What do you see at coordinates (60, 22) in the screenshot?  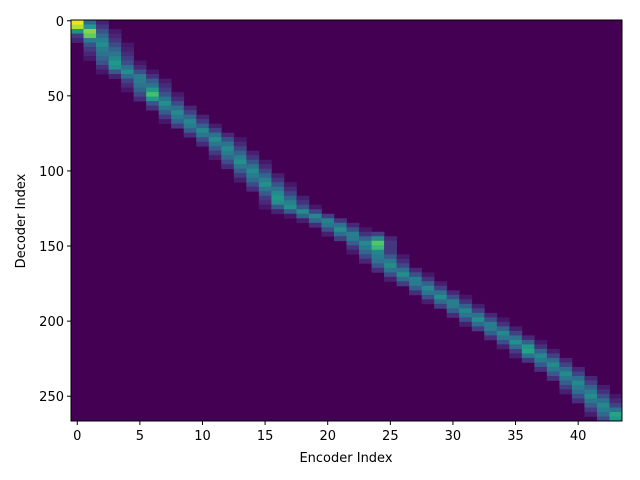 I see `y-tick-label: 0` at bounding box center [60, 22].